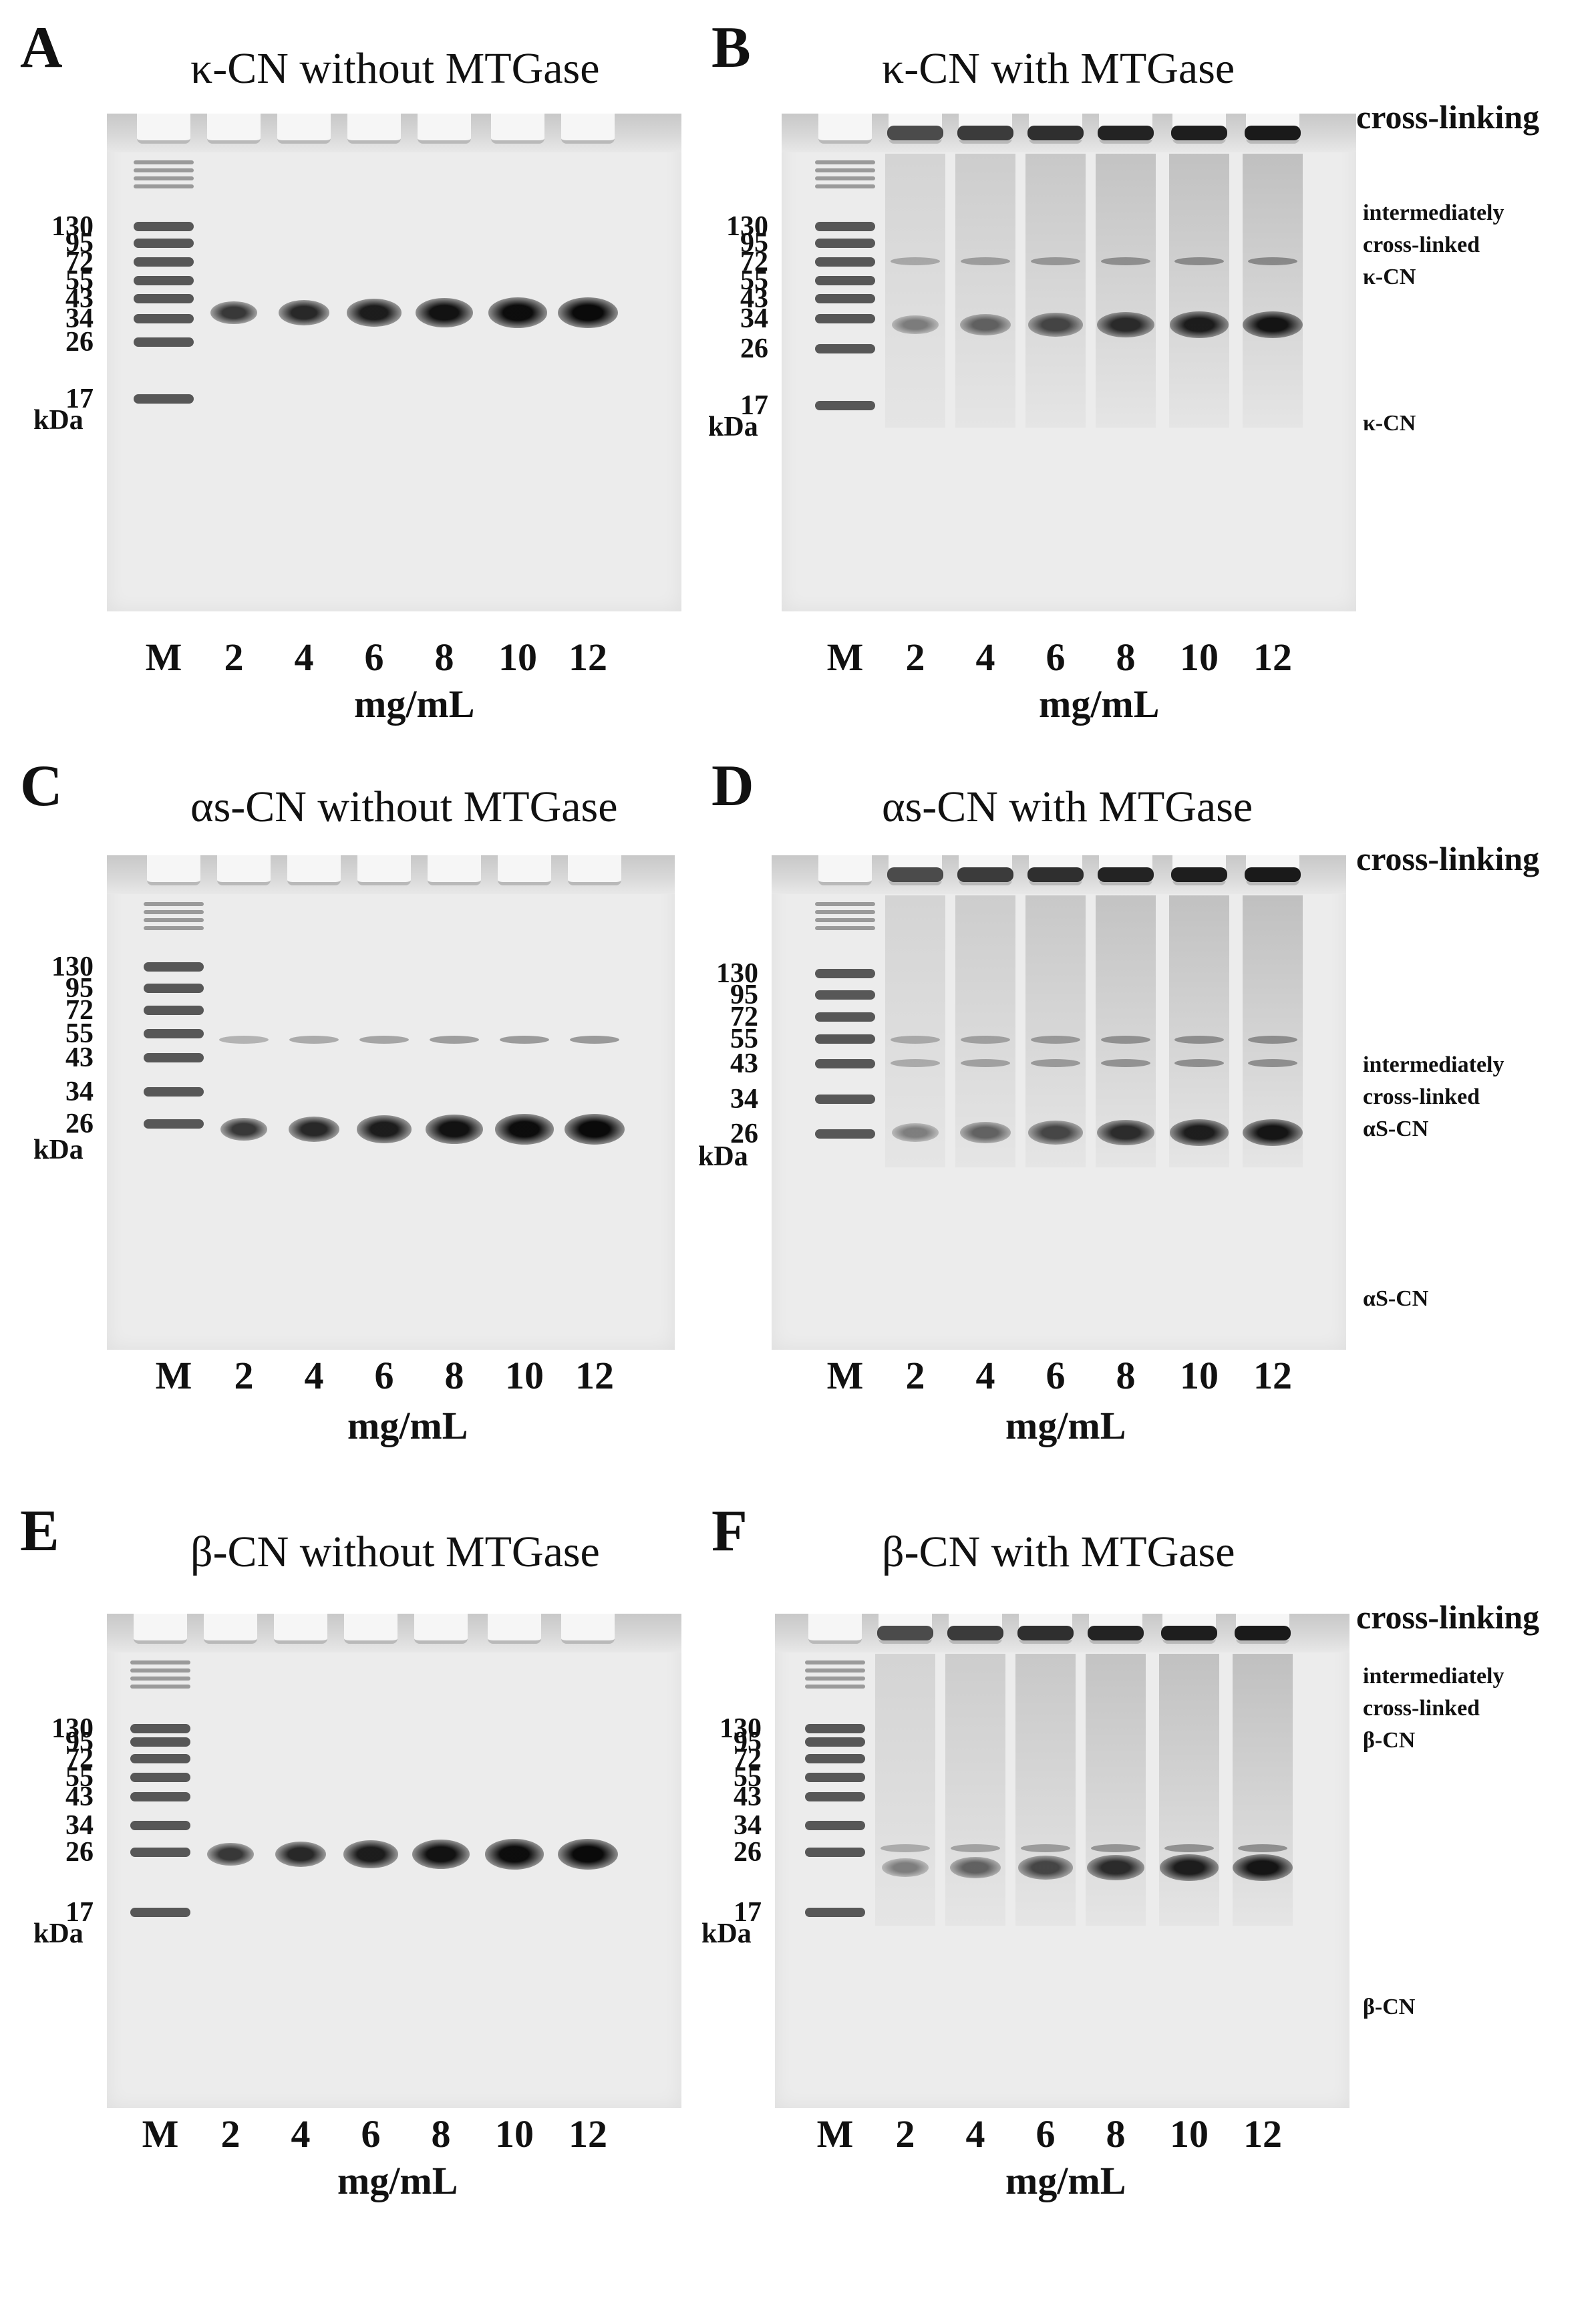 This screenshot has width=1592, height=2324. What do you see at coordinates (1068, 806) in the screenshot?
I see `panel-title: αs-CN with MTGase` at bounding box center [1068, 806].